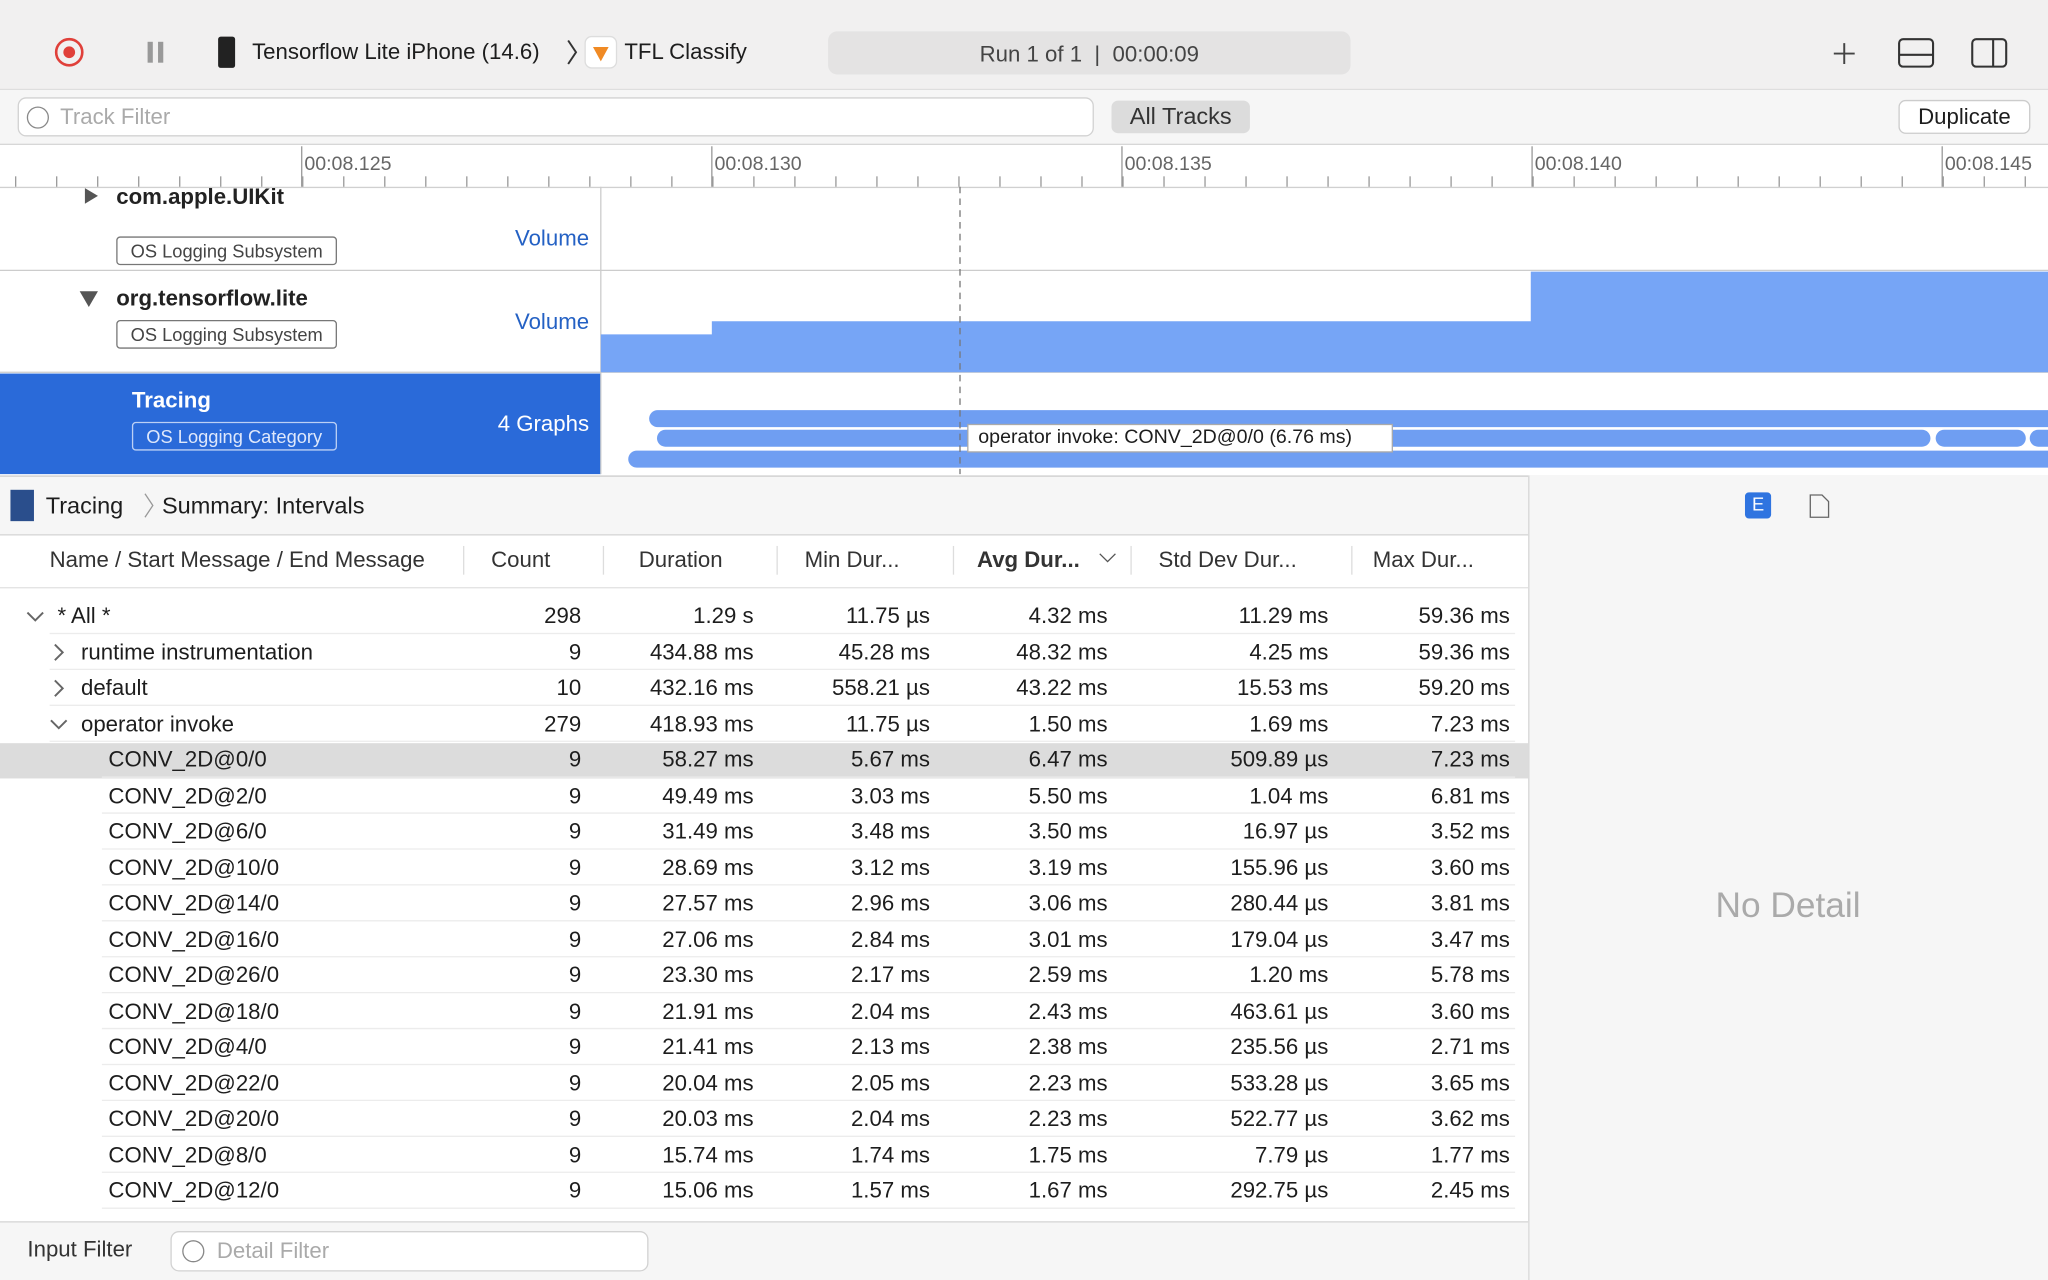  Describe the element at coordinates (708, 1119) in the screenshot. I see `cell-value: 20.03 ms` at that location.